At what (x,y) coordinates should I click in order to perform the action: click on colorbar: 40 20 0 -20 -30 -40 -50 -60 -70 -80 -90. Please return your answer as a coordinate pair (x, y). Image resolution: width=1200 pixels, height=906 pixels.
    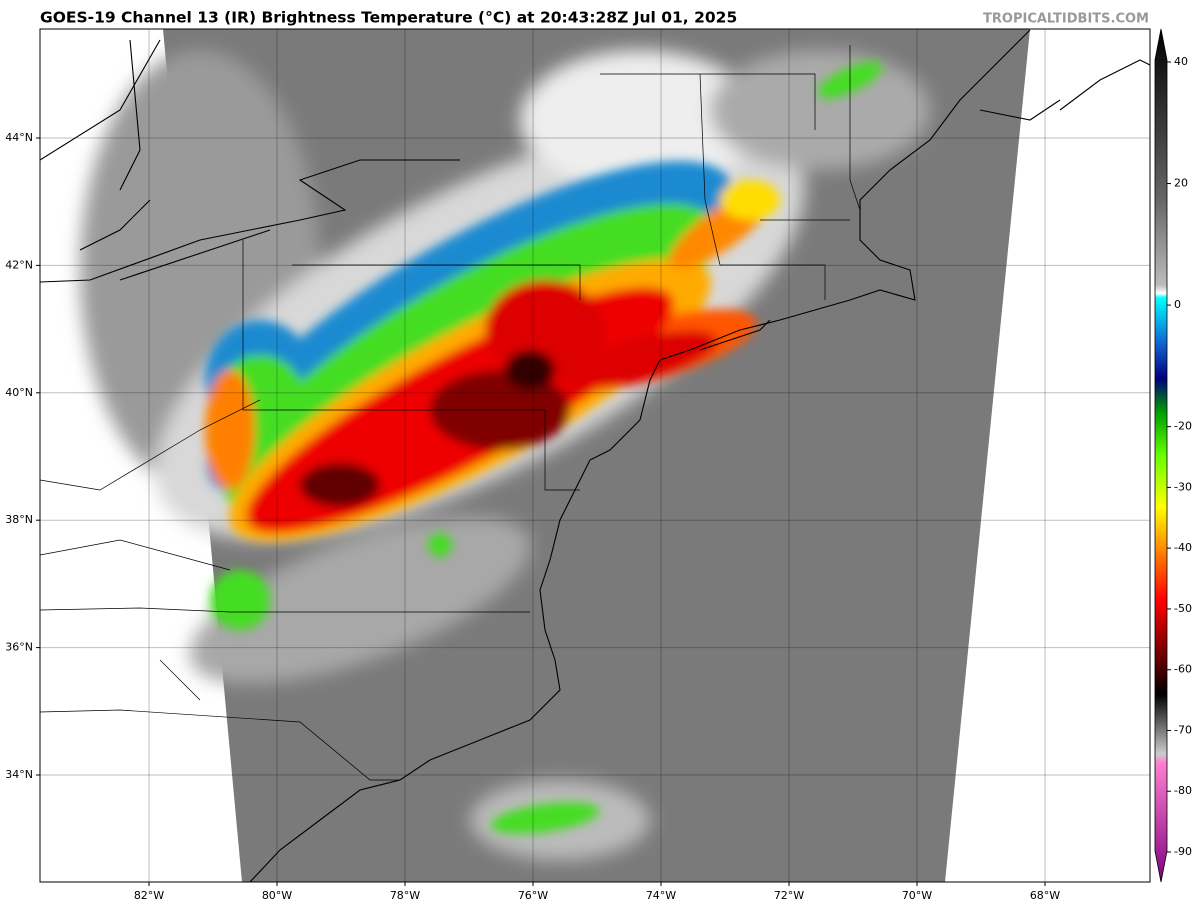
    Looking at the image, I should click on (1173, 455).